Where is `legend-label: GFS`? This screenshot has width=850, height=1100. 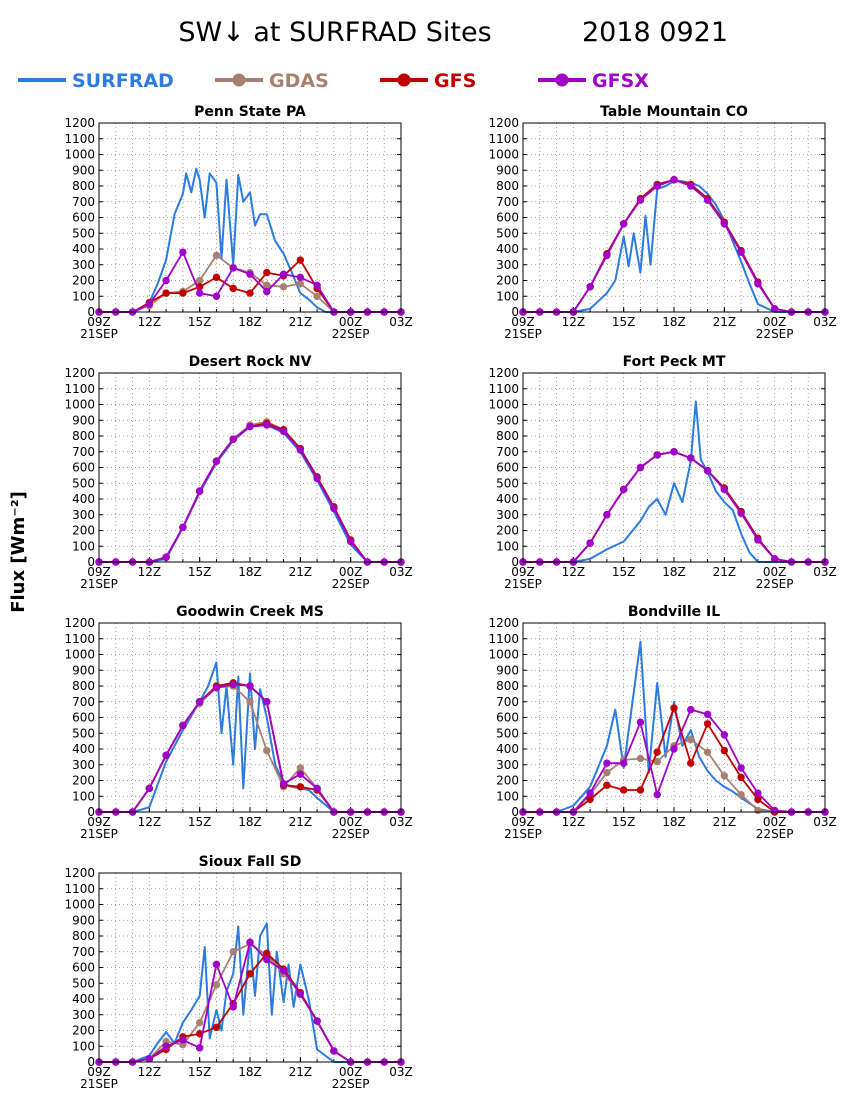 legend-label: GFS is located at coordinates (455, 81).